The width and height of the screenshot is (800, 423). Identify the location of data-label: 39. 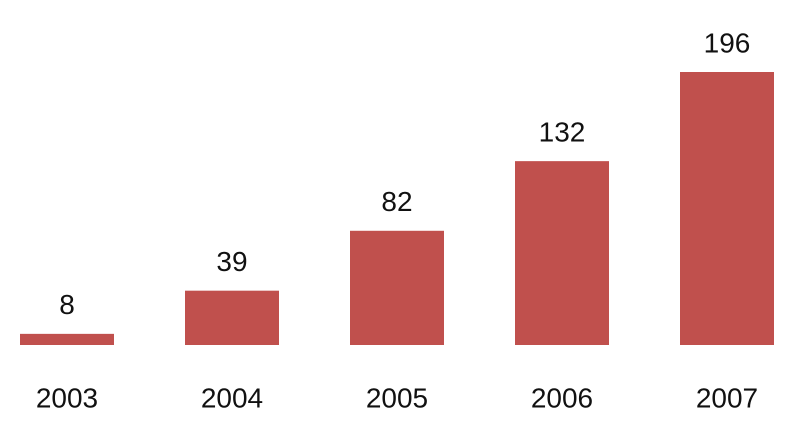
(231, 261).